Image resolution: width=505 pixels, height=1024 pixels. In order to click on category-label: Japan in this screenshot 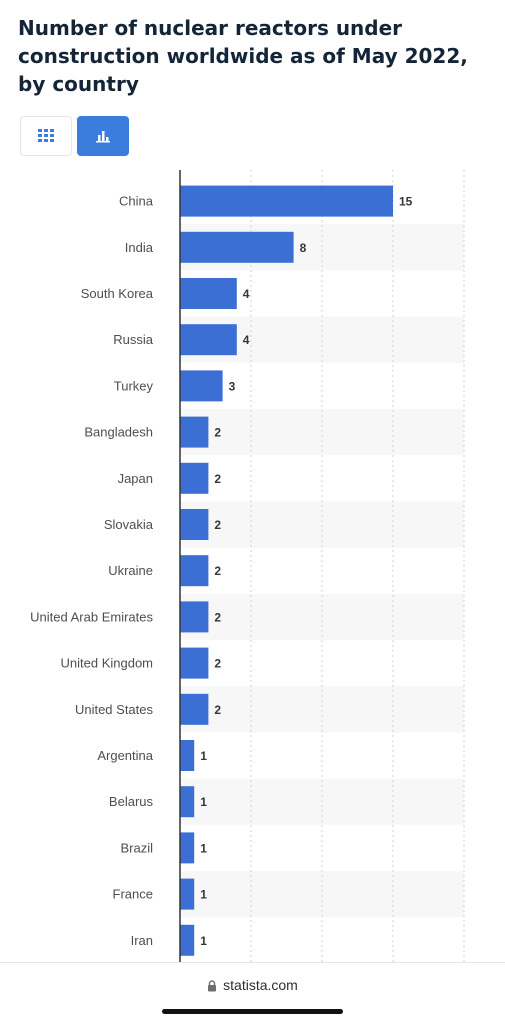, I will do `click(135, 478)`.